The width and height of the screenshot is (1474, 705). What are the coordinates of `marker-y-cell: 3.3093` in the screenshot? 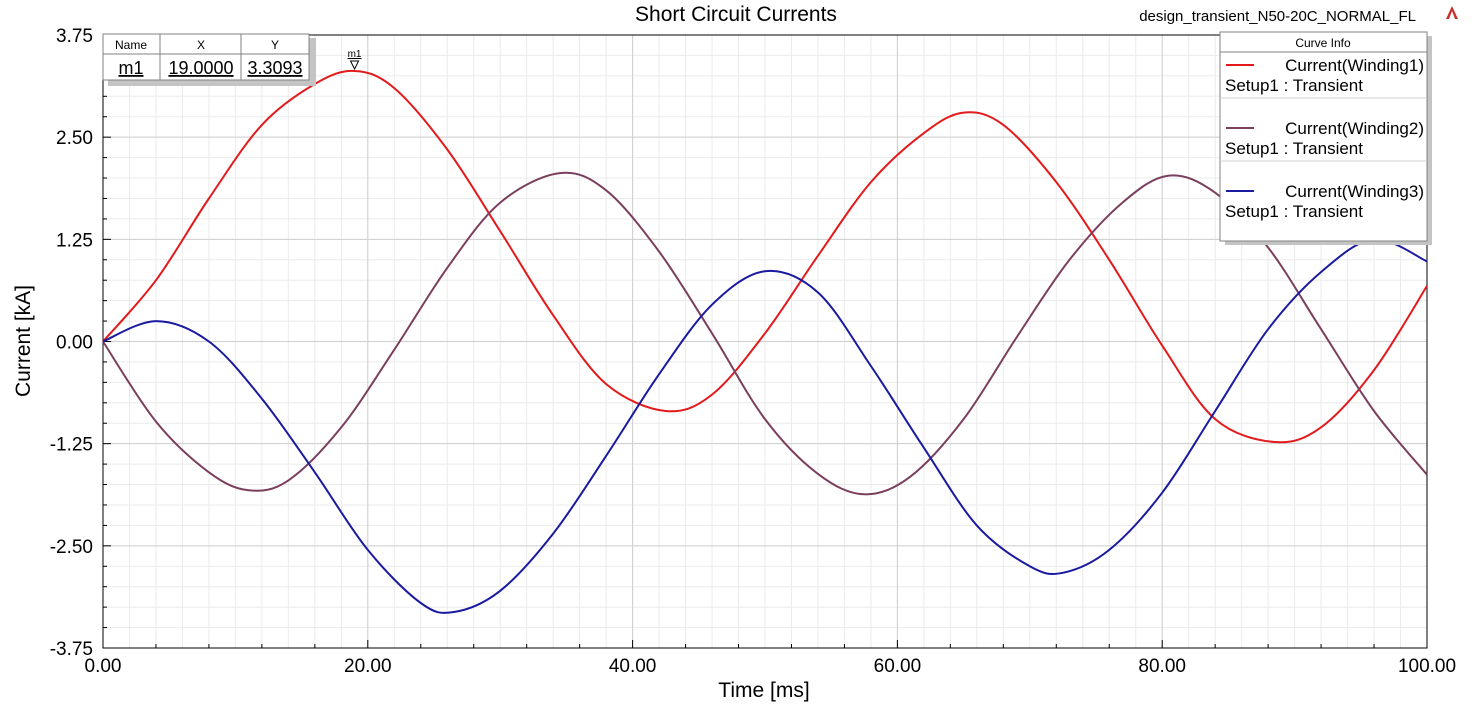 It's located at (274, 68).